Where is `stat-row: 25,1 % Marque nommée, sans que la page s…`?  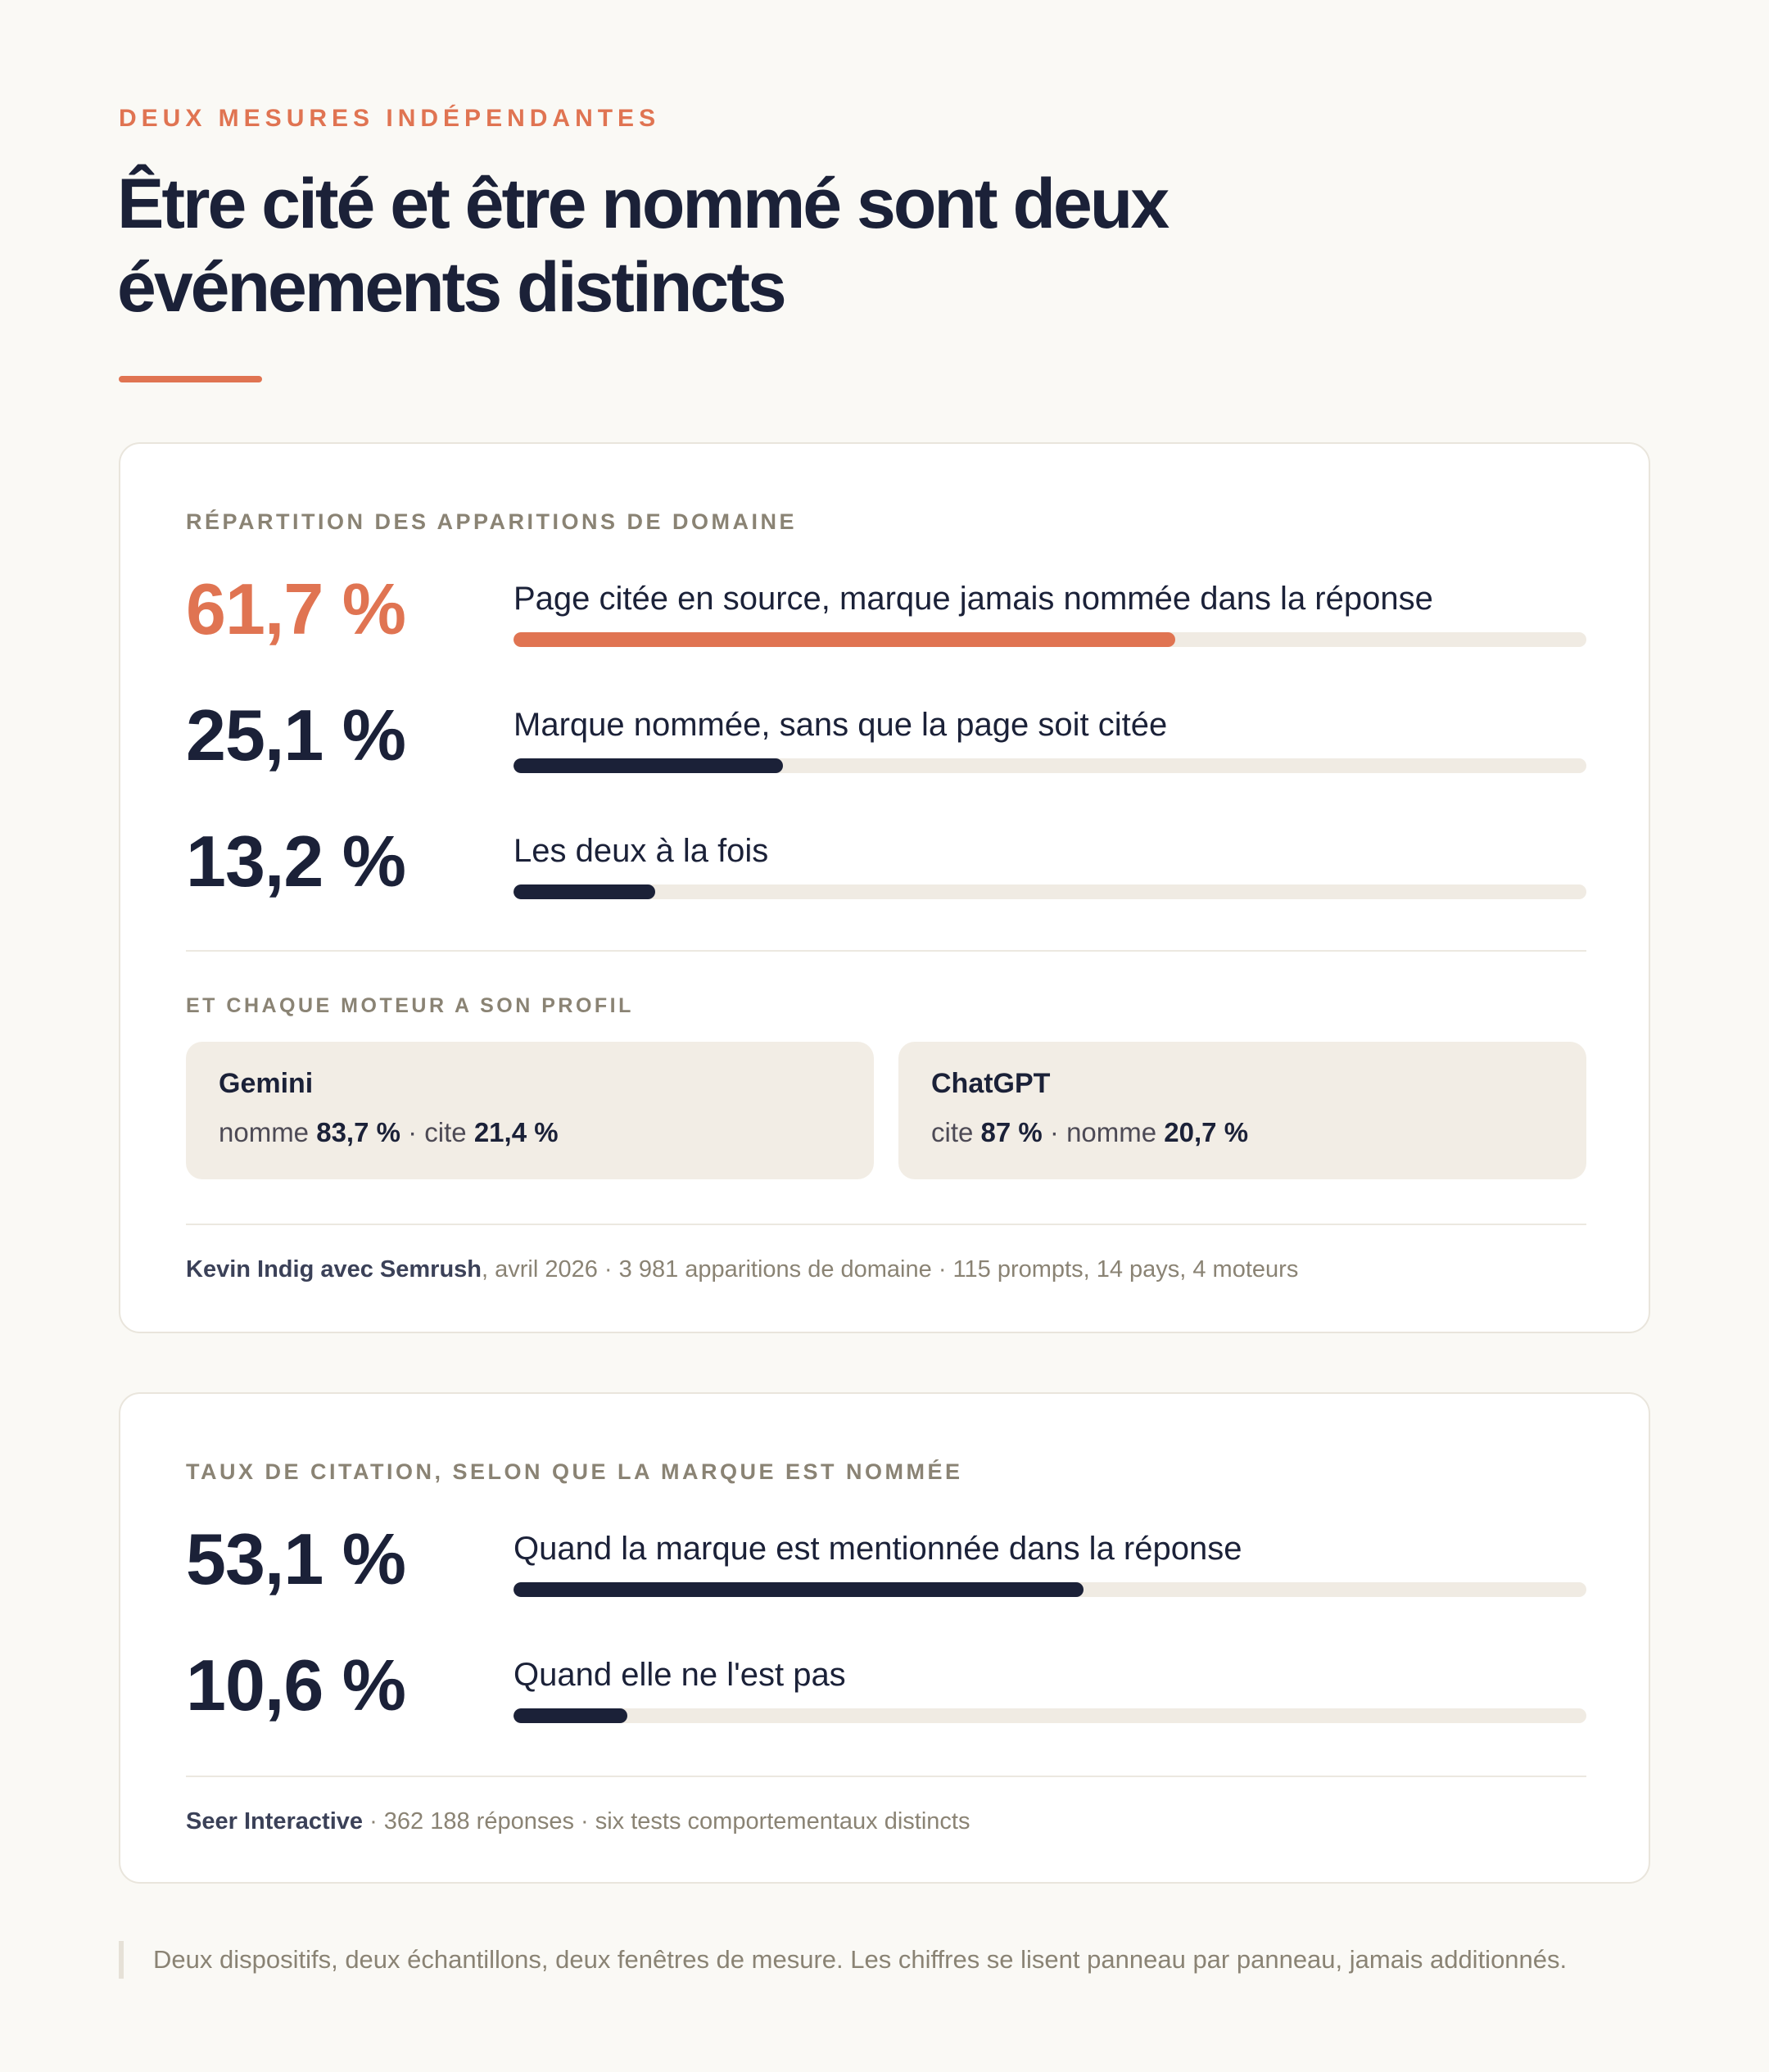
stat-row: 25,1 % Marque nommée, sans que la page s… is located at coordinates (886, 755).